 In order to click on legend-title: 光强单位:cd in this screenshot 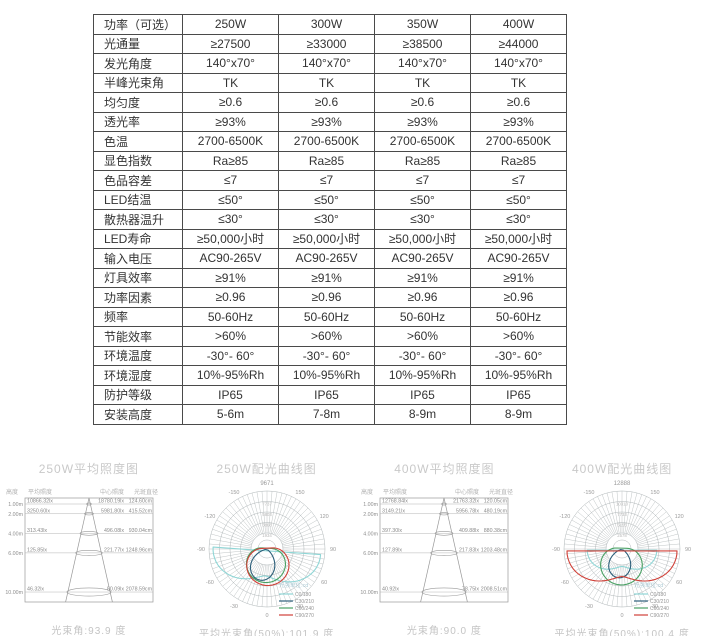, I will do `click(648, 585)`.